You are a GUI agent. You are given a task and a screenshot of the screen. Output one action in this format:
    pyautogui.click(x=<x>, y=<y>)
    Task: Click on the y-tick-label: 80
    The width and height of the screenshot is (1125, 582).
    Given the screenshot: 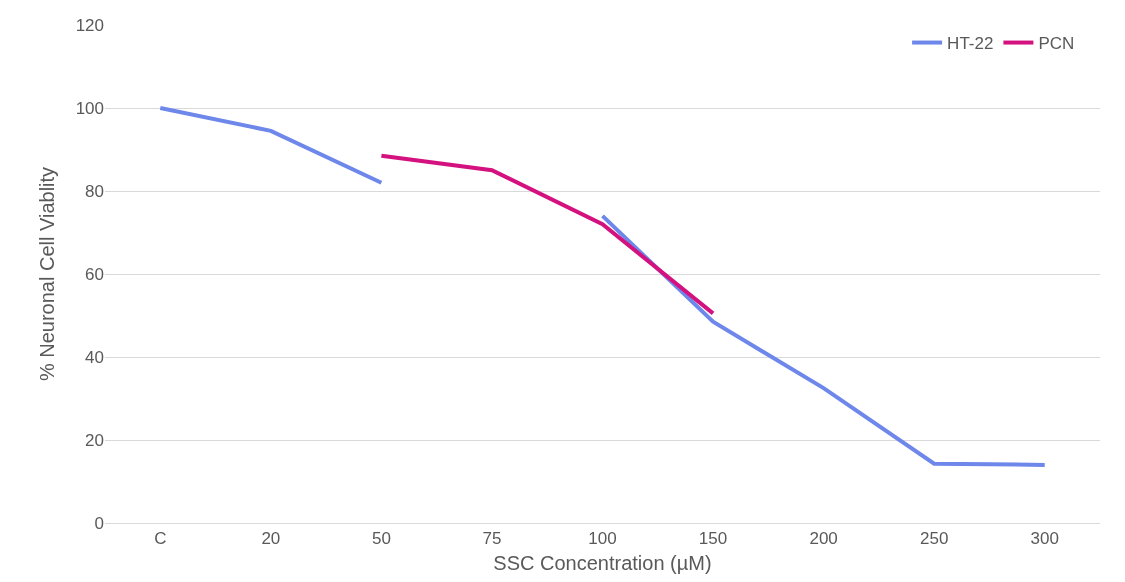 What is the action you would take?
    pyautogui.click(x=94, y=191)
    